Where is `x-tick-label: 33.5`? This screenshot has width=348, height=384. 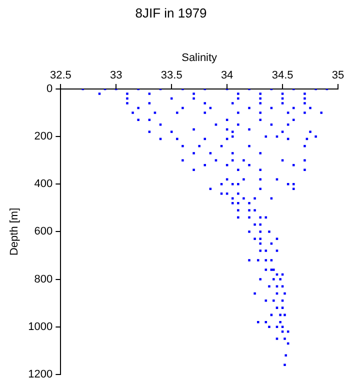
x-tick-label: 33.5 is located at coordinates (171, 75).